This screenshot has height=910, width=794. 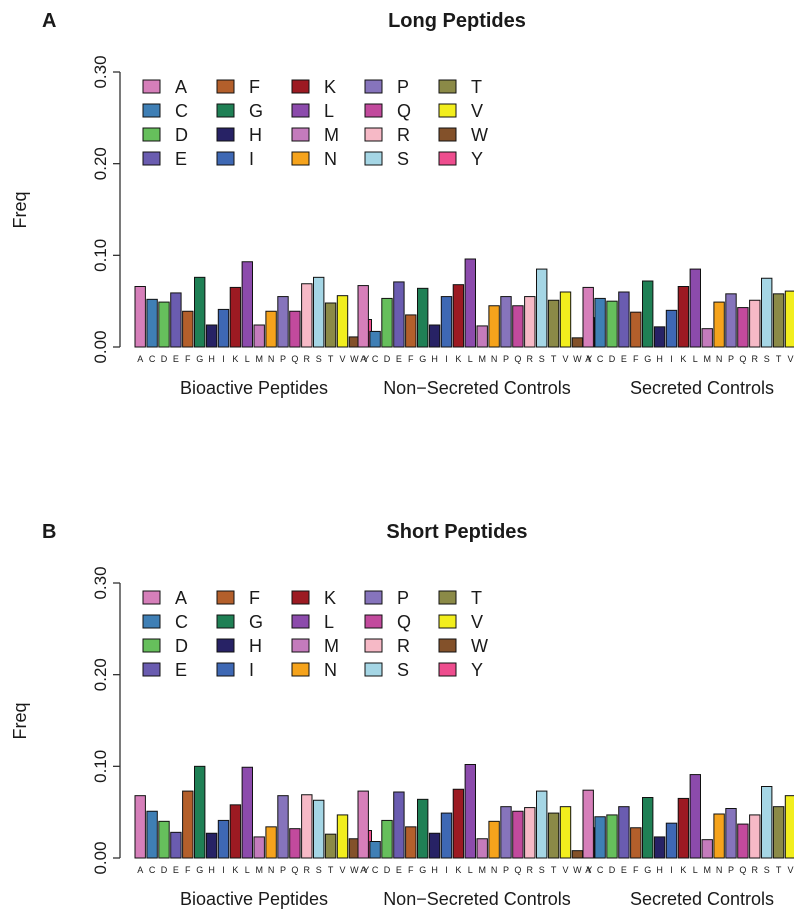 What do you see at coordinates (702, 388) in the screenshot?
I see `group-label: Secreted Controls` at bounding box center [702, 388].